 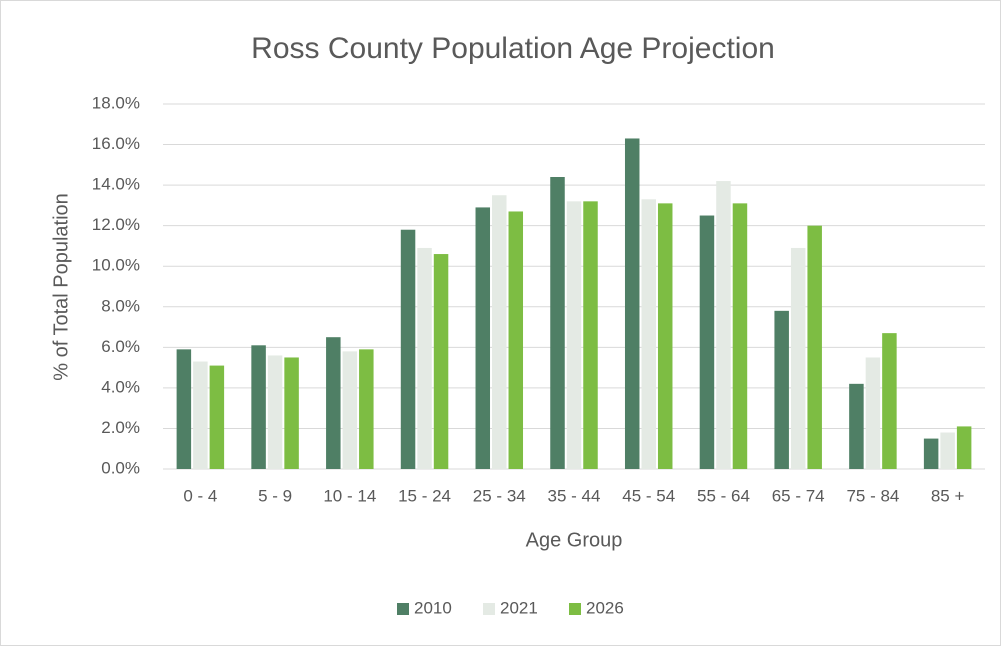 What do you see at coordinates (120, 386) in the screenshot?
I see `y-tick-label: 4.0%` at bounding box center [120, 386].